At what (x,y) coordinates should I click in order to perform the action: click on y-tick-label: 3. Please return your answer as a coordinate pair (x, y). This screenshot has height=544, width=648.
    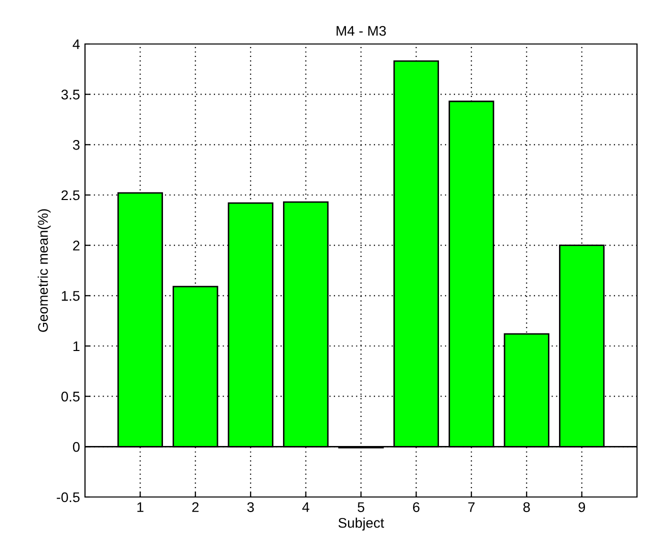
    Looking at the image, I should click on (76, 145).